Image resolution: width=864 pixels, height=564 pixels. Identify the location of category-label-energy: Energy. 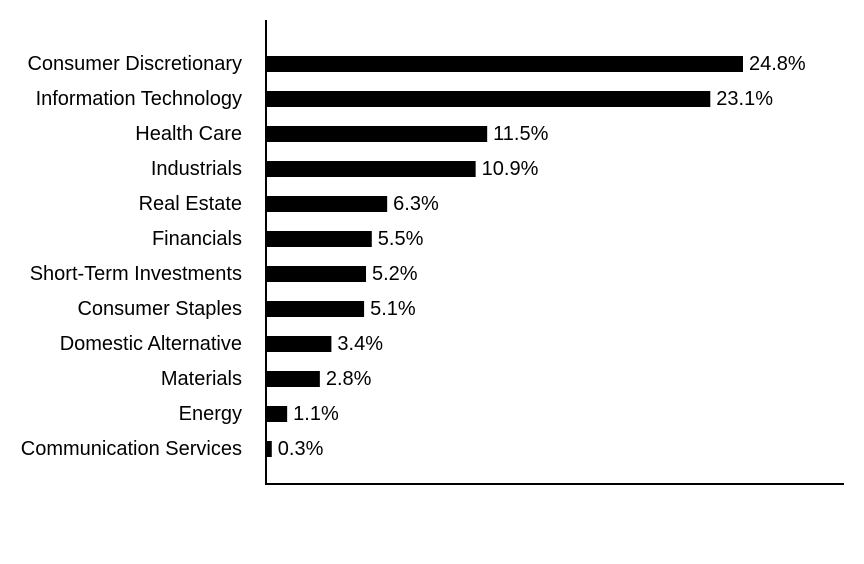
(210, 414).